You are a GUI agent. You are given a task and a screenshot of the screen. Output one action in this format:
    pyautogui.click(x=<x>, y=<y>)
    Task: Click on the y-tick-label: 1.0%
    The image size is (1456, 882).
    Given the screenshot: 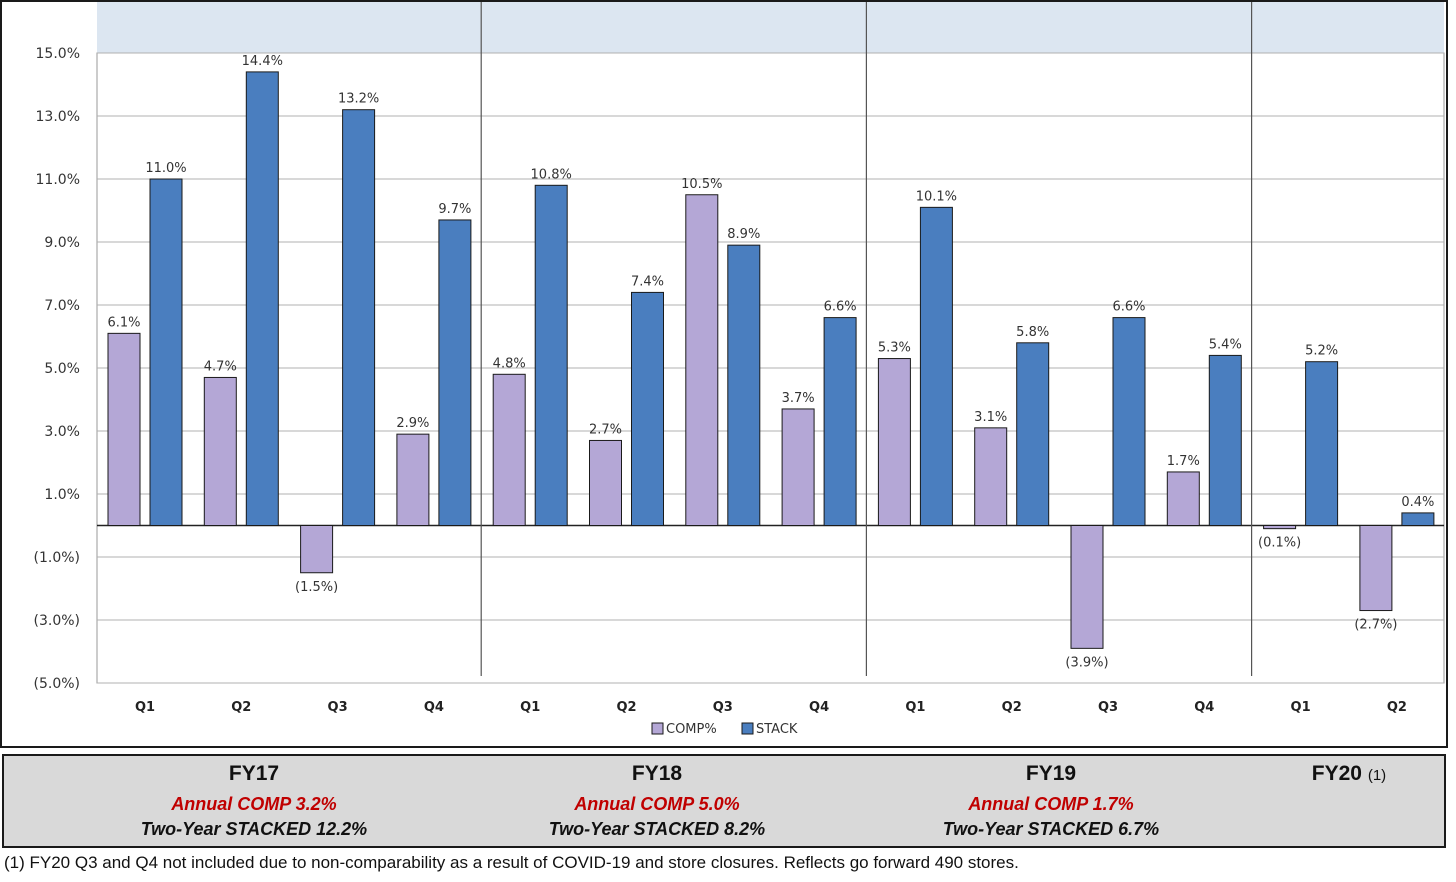 What is the action you would take?
    pyautogui.click(x=62, y=495)
    